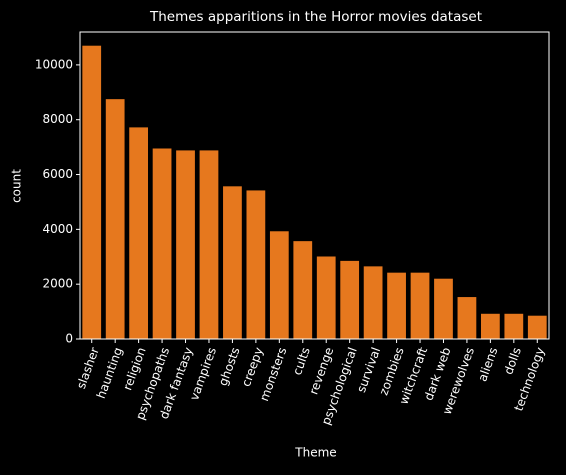  What do you see at coordinates (57, 119) in the screenshot?
I see `y-tick-label: 8000` at bounding box center [57, 119].